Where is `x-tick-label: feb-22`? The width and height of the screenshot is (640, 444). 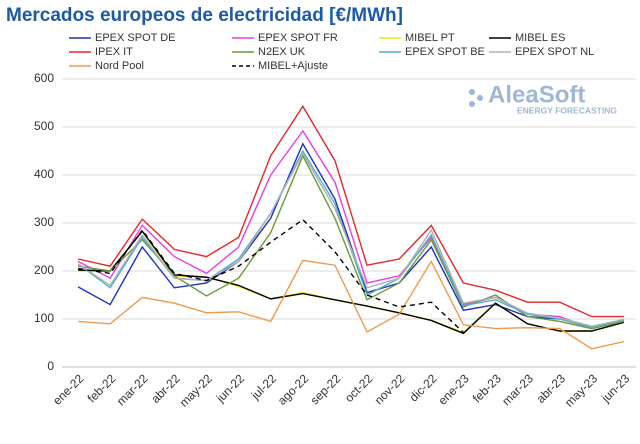 x-tick-label: feb-22 is located at coordinates (102, 388).